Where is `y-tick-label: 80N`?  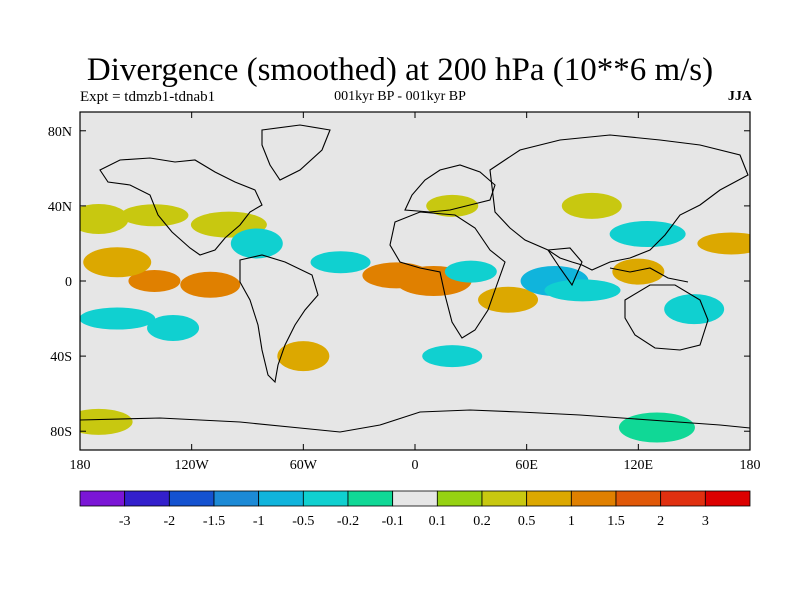
y-tick-label: 80N is located at coordinates (60, 132).